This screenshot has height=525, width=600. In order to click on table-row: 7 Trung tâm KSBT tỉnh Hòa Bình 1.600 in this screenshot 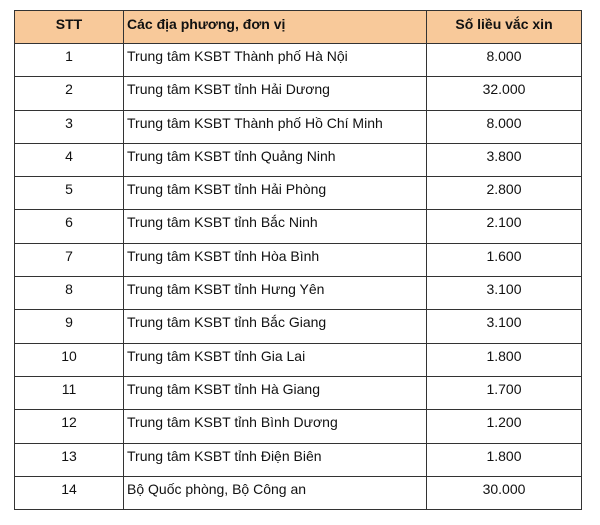, I will do `click(298, 260)`.